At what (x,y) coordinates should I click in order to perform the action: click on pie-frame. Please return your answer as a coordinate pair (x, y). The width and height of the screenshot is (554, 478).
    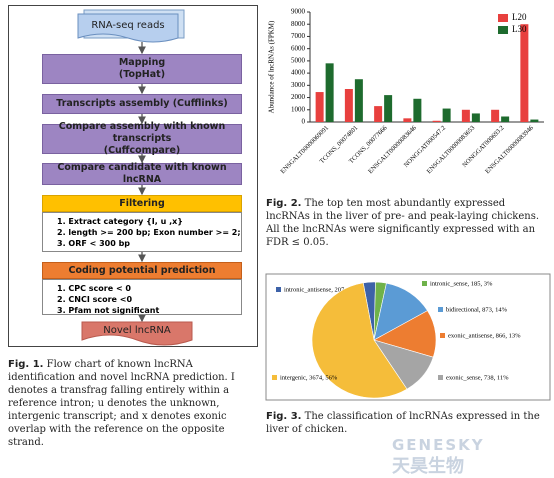
    Looking at the image, I should click on (408, 337).